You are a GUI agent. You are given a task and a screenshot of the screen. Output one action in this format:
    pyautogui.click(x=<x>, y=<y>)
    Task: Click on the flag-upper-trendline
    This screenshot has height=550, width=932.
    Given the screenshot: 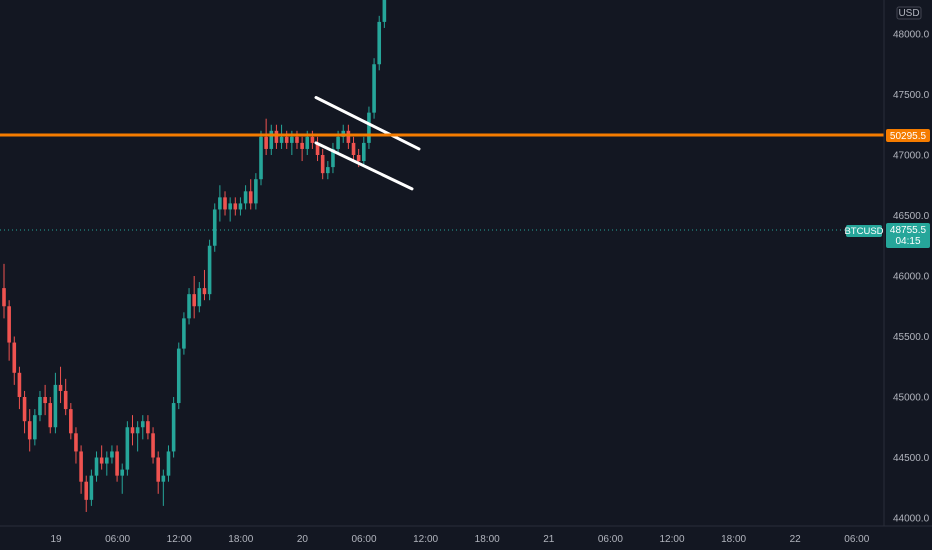 What is the action you would take?
    pyautogui.click(x=367, y=123)
    